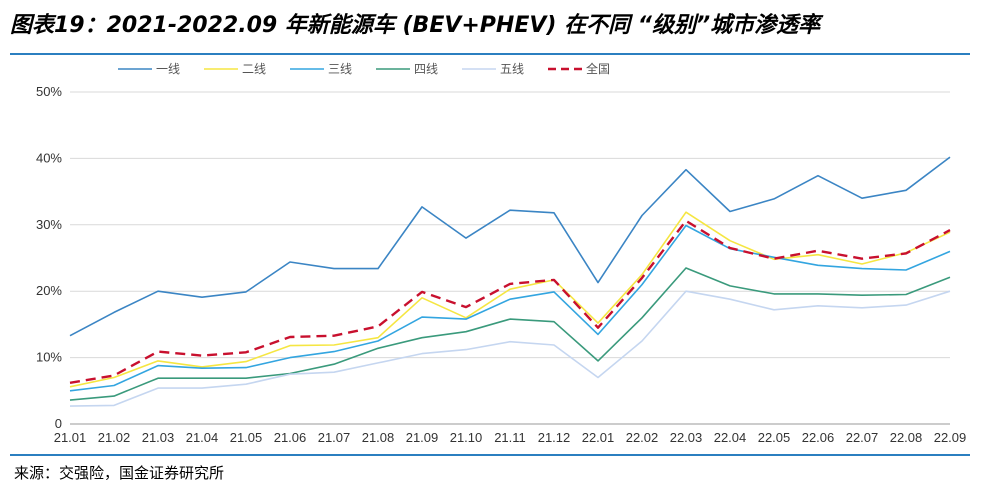  I want to click on y-tick-label: 40%, so click(49, 157).